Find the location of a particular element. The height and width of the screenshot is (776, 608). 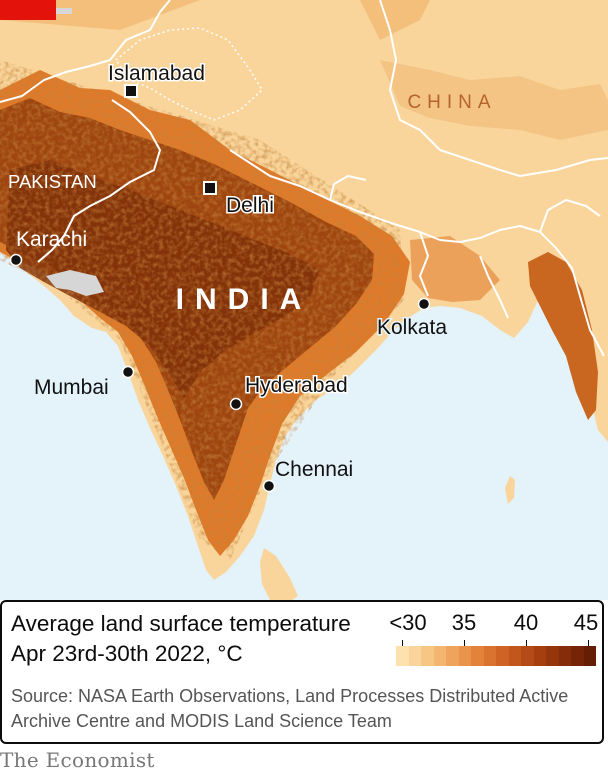

color-ramp is located at coordinates (496, 656).